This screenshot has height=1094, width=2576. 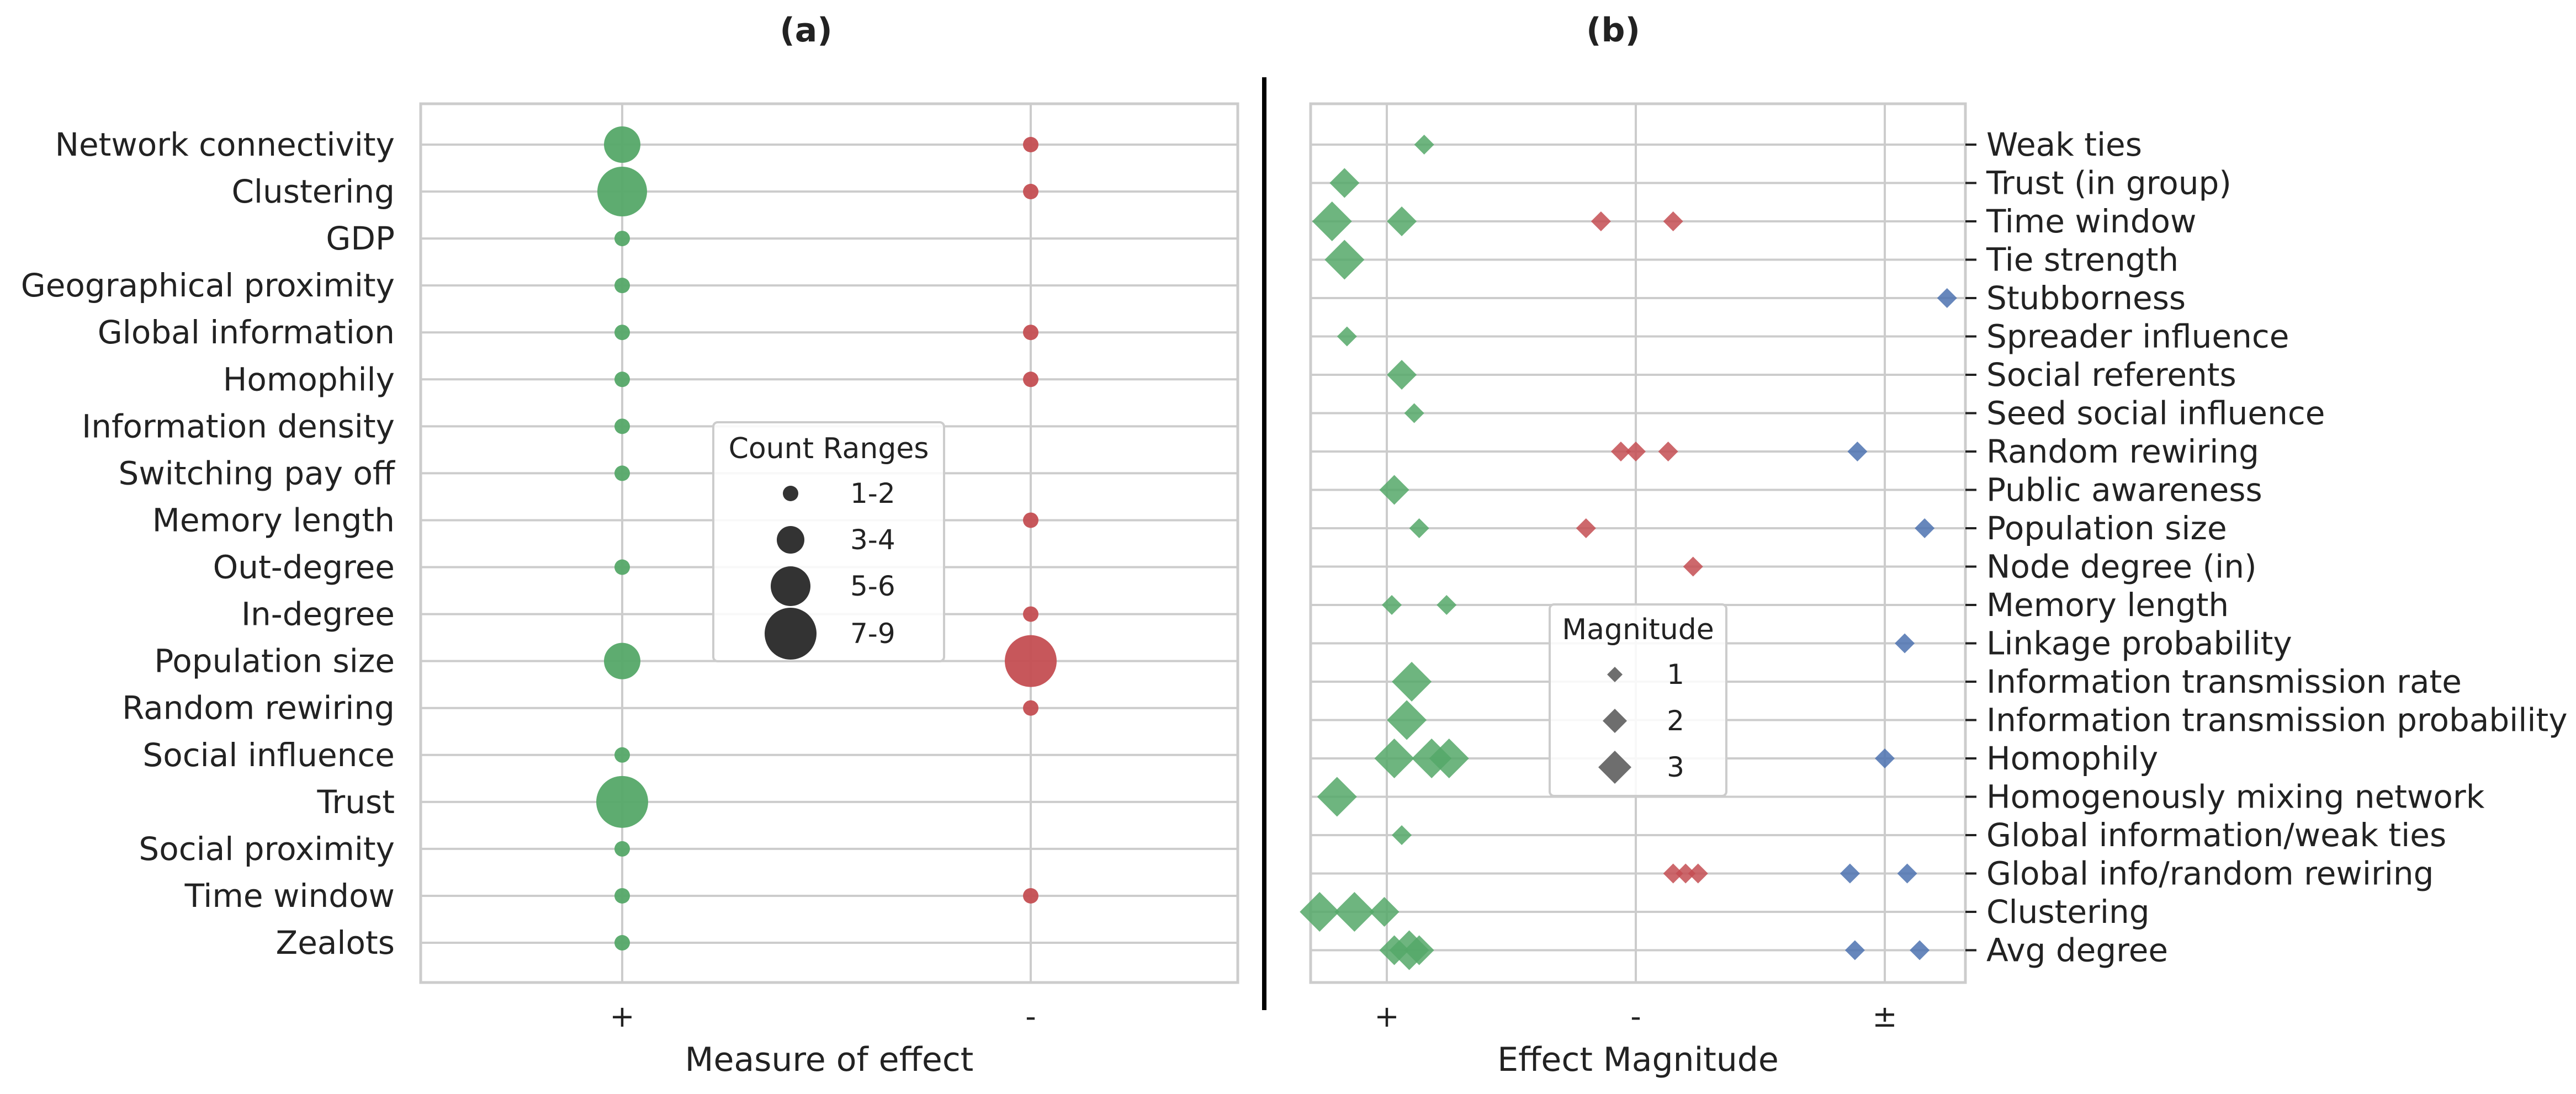 What do you see at coordinates (1635, 1016) in the screenshot?
I see `panel-b-x-tick-labels: + - ±` at bounding box center [1635, 1016].